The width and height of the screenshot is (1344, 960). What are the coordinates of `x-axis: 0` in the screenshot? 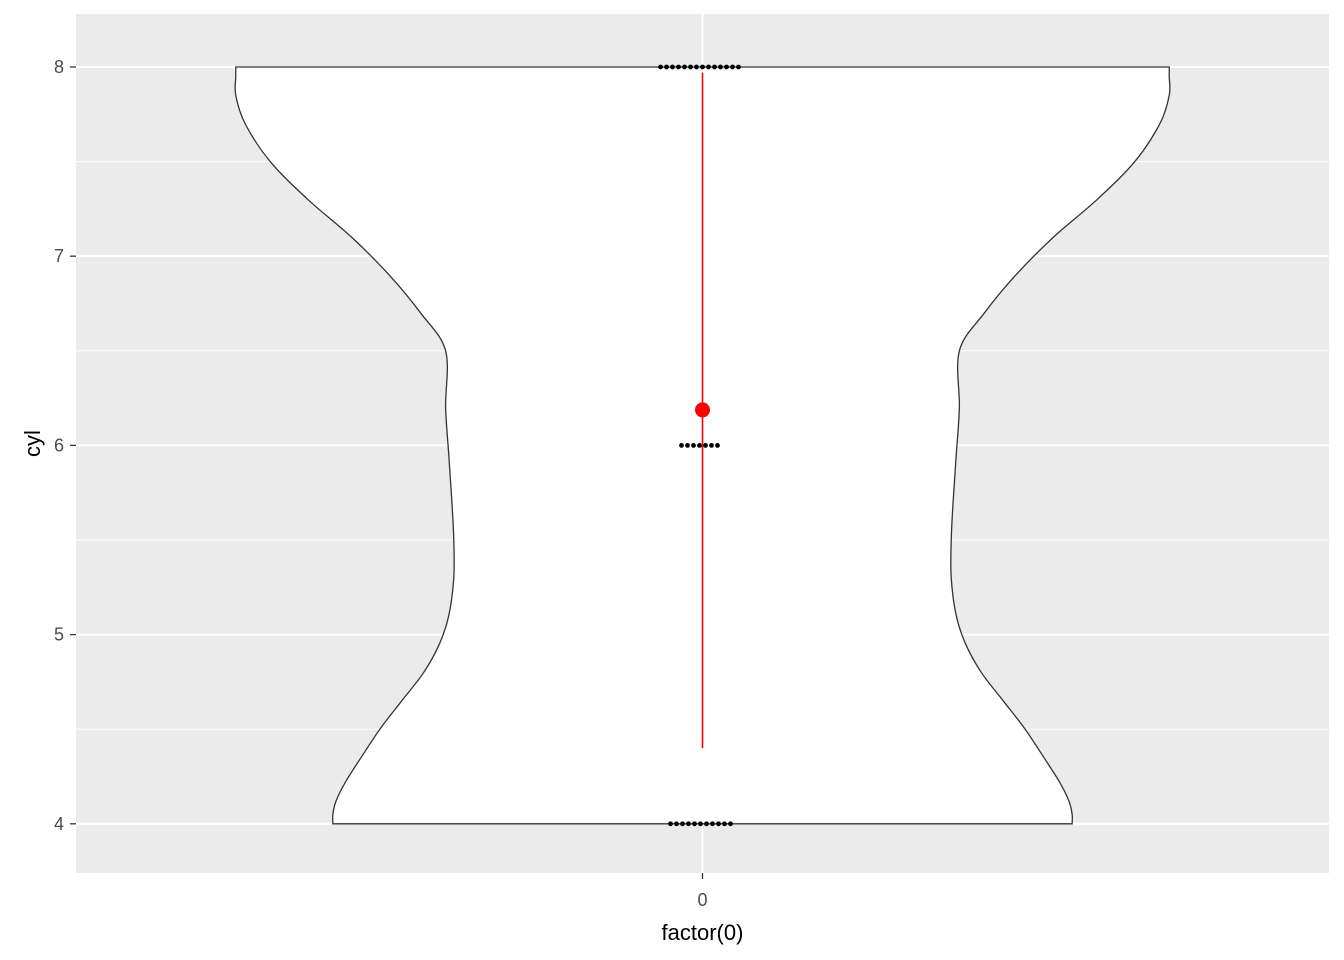 It's located at (702, 891).